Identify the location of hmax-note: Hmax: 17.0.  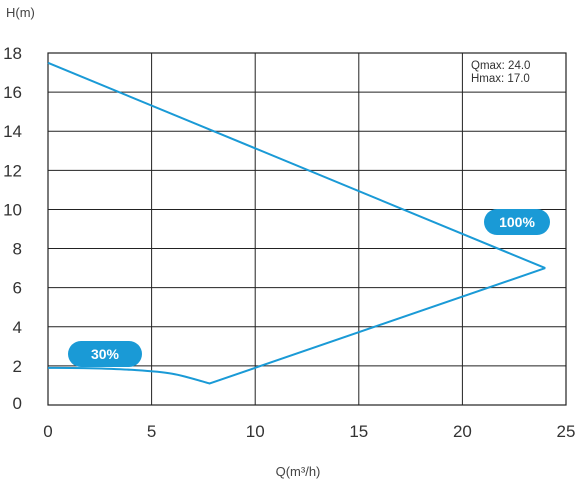
(500, 79).